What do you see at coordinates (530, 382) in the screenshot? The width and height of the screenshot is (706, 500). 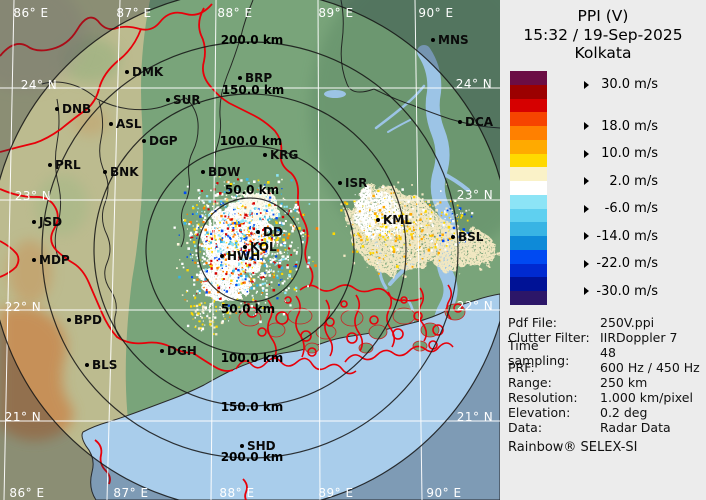 I see `metadata-label: Range:` at bounding box center [530, 382].